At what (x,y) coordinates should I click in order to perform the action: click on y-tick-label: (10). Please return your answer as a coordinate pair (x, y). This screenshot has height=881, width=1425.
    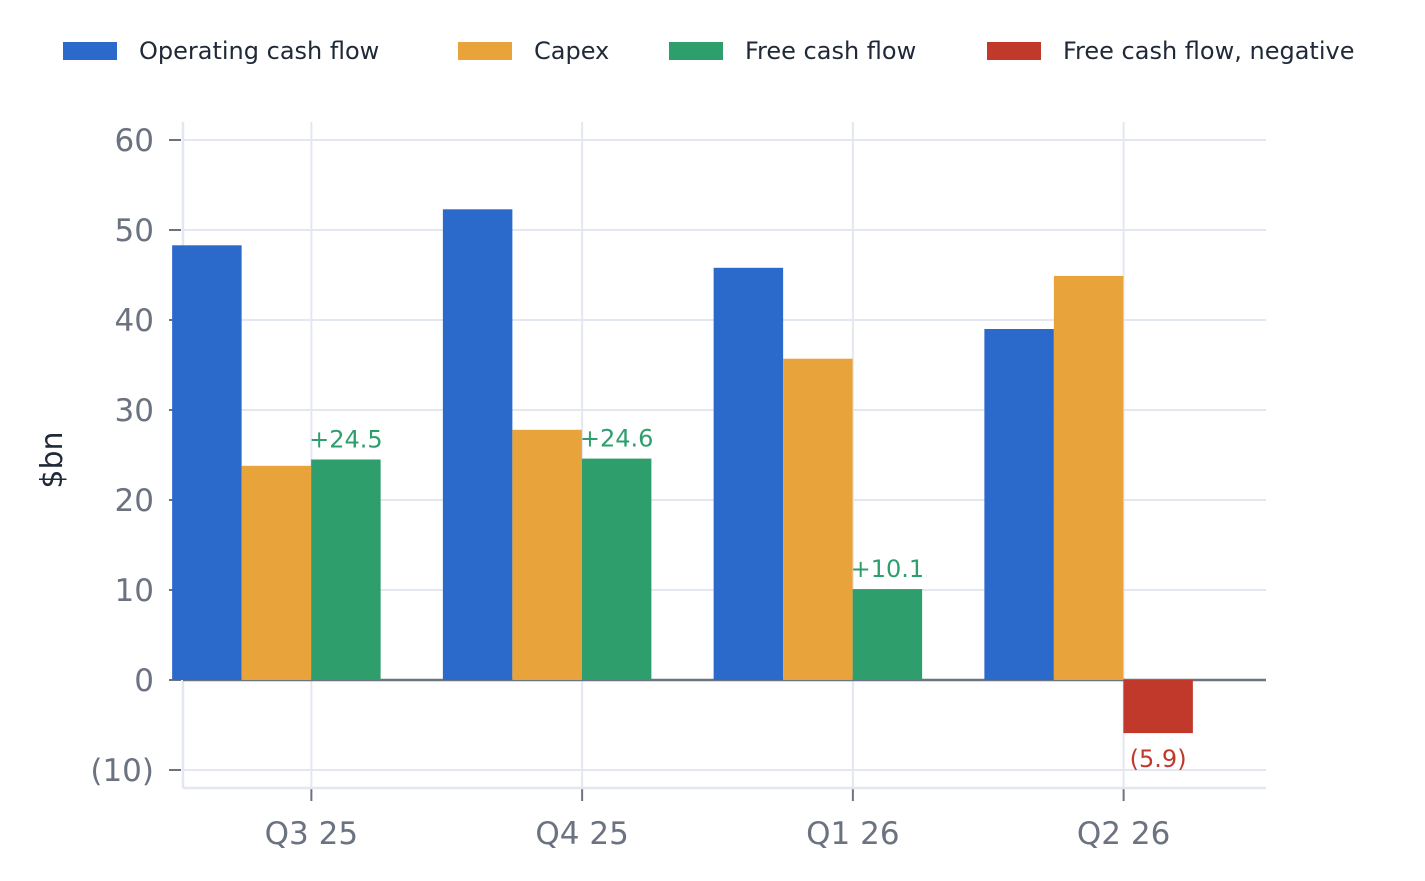
    Looking at the image, I should click on (122, 771).